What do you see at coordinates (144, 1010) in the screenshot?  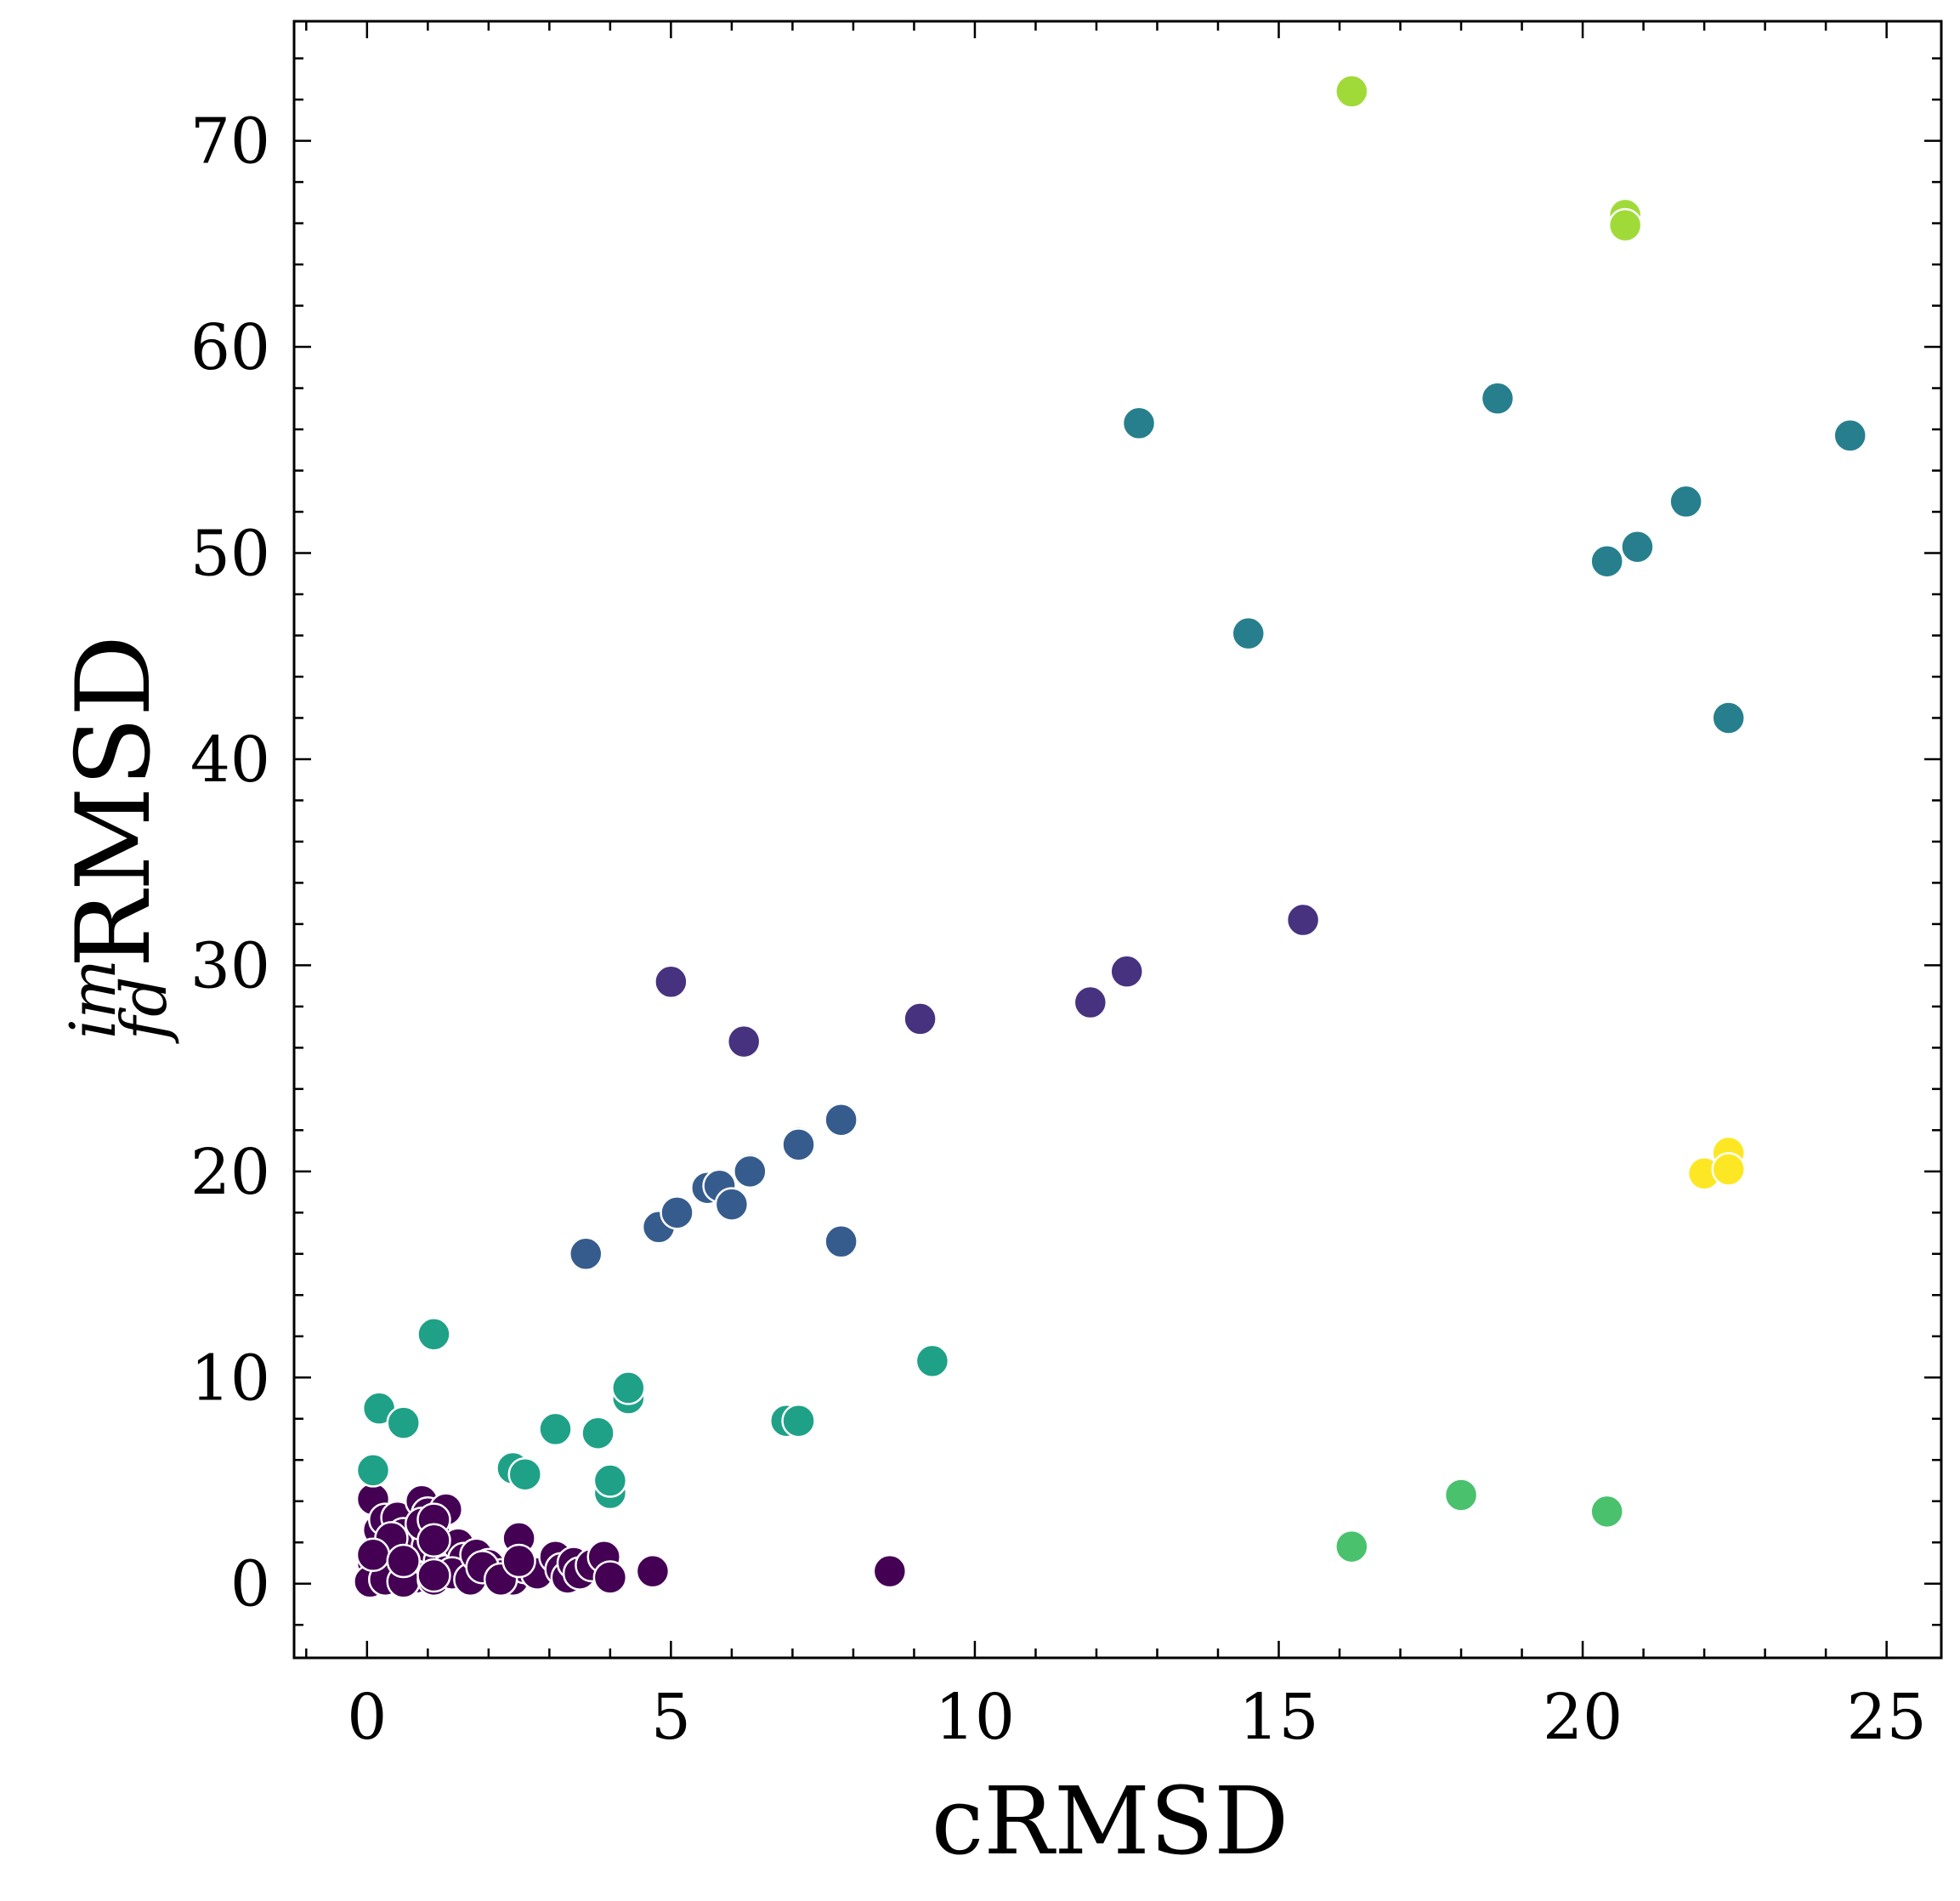 I see `y-axis-title-sub: fd` at bounding box center [144, 1010].